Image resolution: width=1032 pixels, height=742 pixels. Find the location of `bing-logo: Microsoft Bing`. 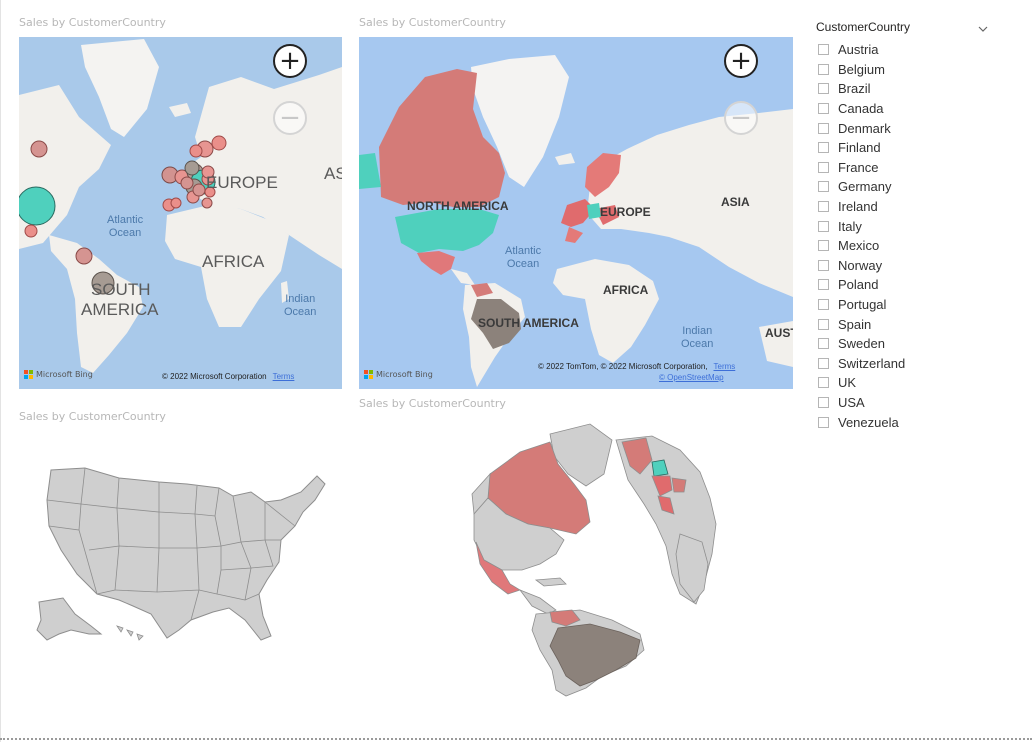

bing-logo: Microsoft Bing is located at coordinates (58, 374).